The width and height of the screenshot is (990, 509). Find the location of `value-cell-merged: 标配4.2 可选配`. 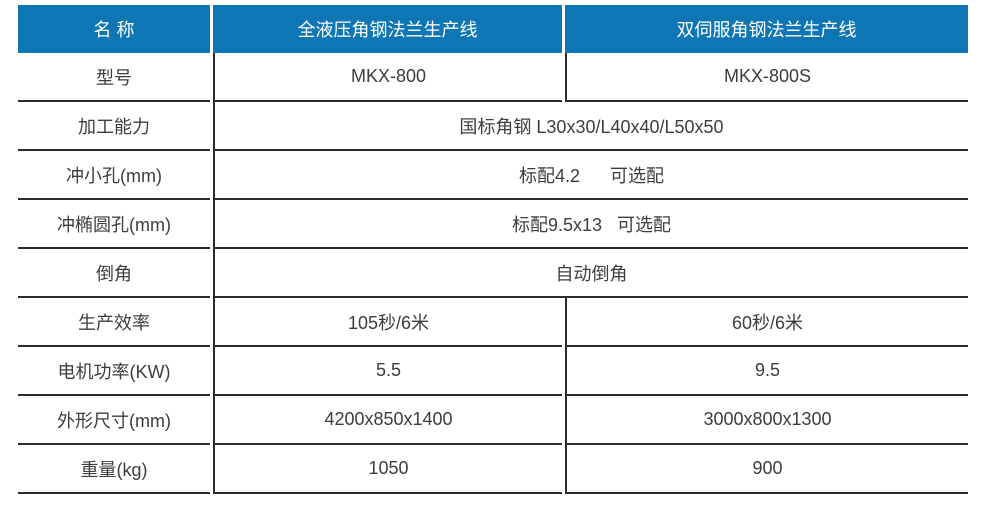

value-cell-merged: 标配4.2 可选配 is located at coordinates (590, 175).